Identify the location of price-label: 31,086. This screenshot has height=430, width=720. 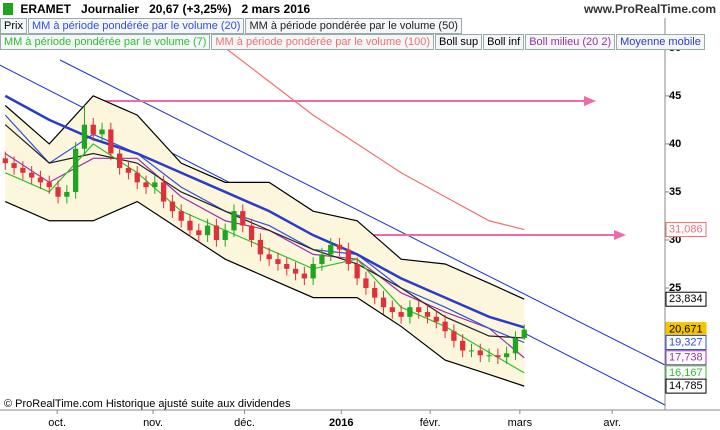
(686, 229).